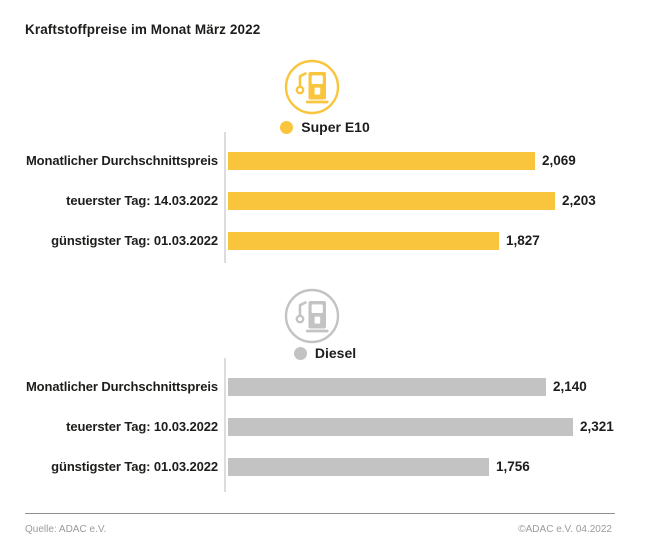 The width and height of the screenshot is (650, 560). I want to click on bar-row: teuerster Tag: 10.03.2022 2,321, so click(325, 427).